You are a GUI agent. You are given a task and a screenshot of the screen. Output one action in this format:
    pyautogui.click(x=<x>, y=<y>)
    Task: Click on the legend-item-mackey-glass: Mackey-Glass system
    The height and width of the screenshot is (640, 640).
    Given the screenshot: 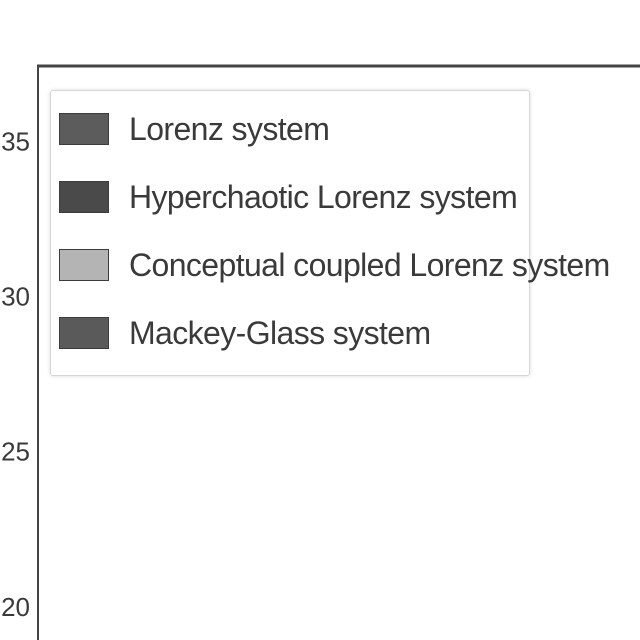 What is the action you would take?
    pyautogui.click(x=245, y=333)
    